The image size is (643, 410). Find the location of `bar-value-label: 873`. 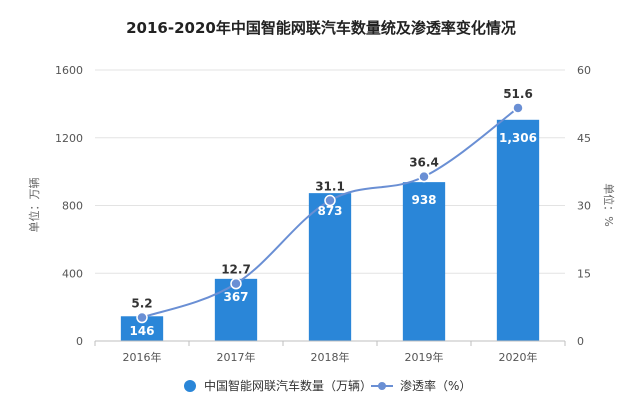

bar-value-label: 873 is located at coordinates (329, 211).